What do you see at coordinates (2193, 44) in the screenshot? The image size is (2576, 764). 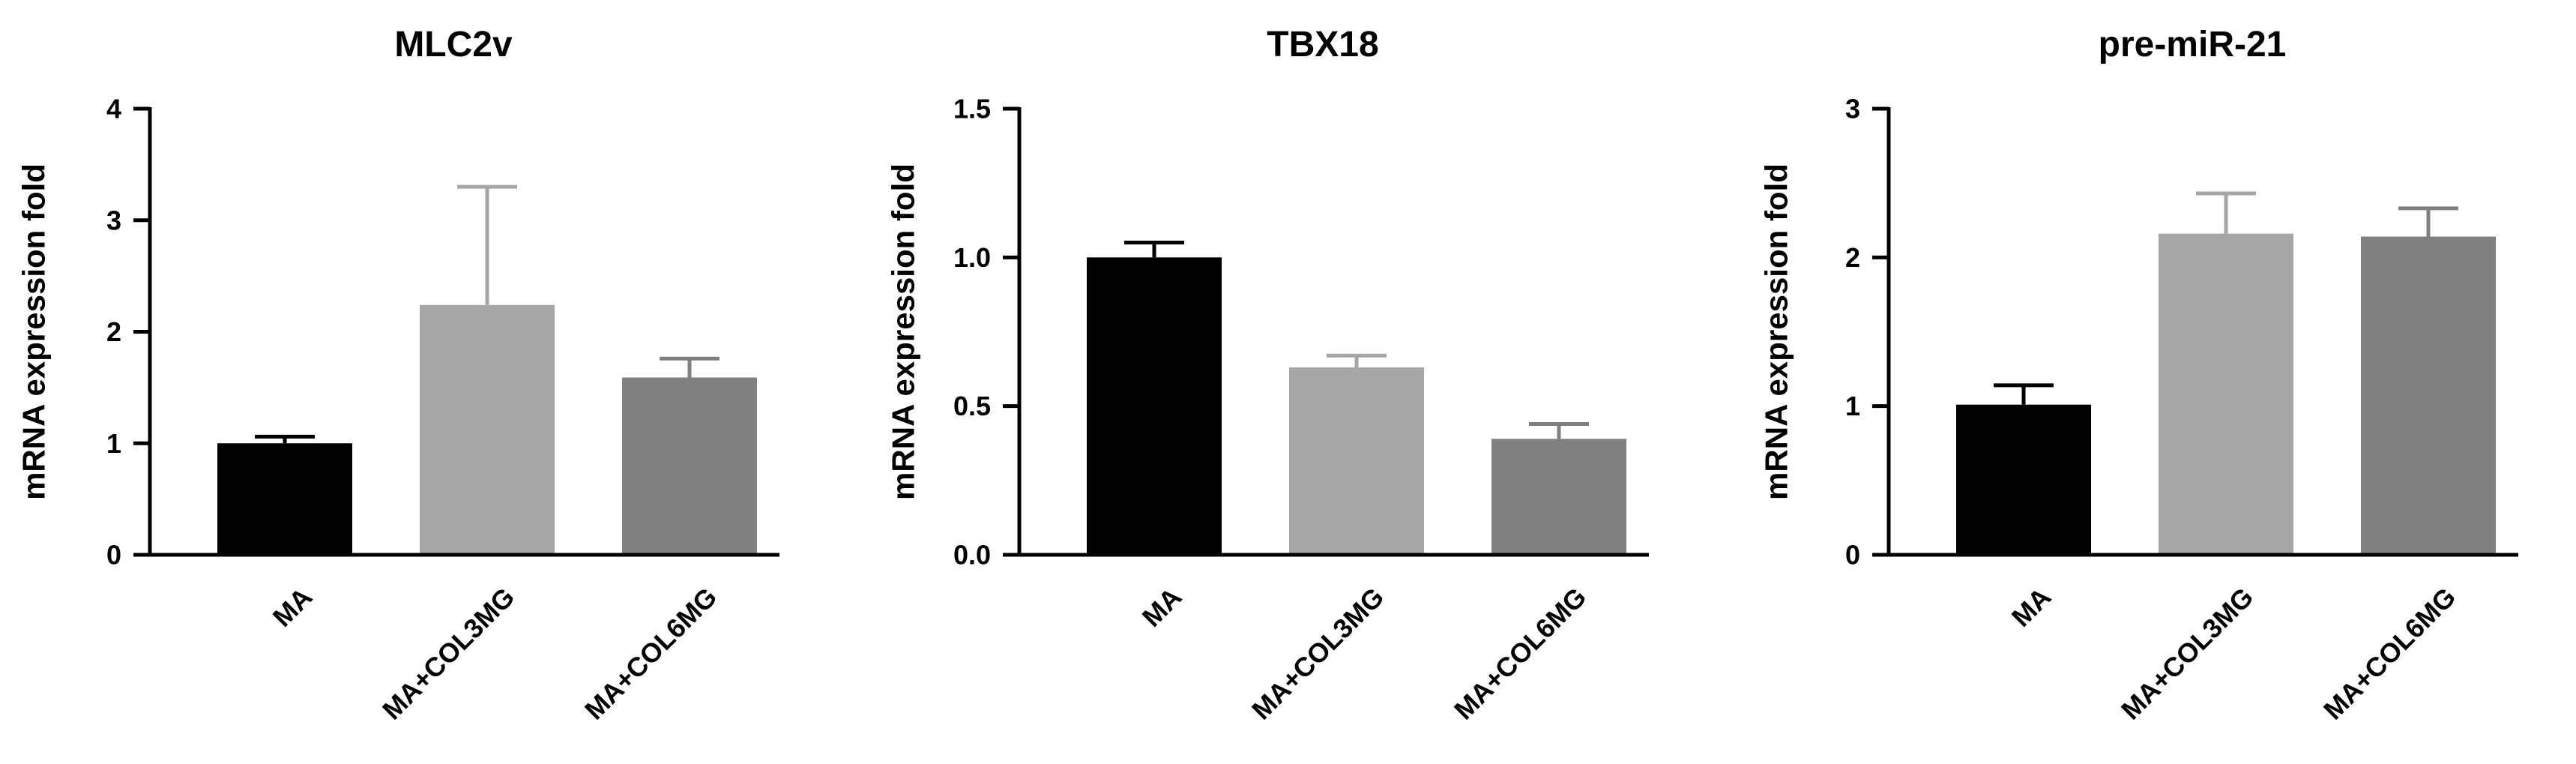 I see `chart-title: pre-miR-21` at bounding box center [2193, 44].